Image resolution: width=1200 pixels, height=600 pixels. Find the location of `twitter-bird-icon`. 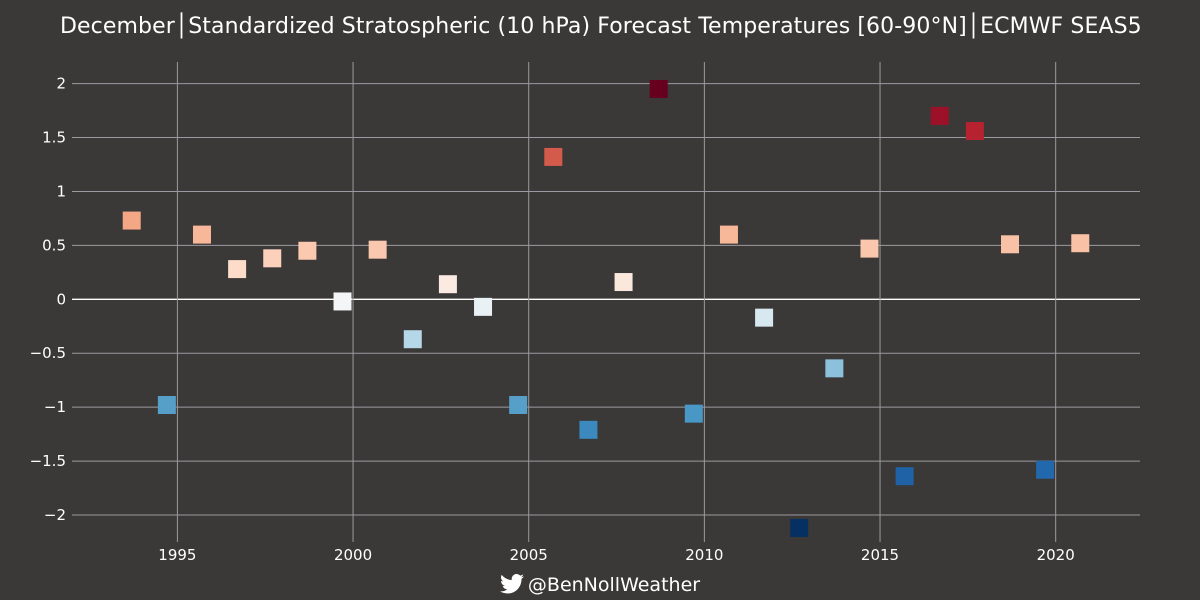

twitter-bird-icon is located at coordinates (511, 584).